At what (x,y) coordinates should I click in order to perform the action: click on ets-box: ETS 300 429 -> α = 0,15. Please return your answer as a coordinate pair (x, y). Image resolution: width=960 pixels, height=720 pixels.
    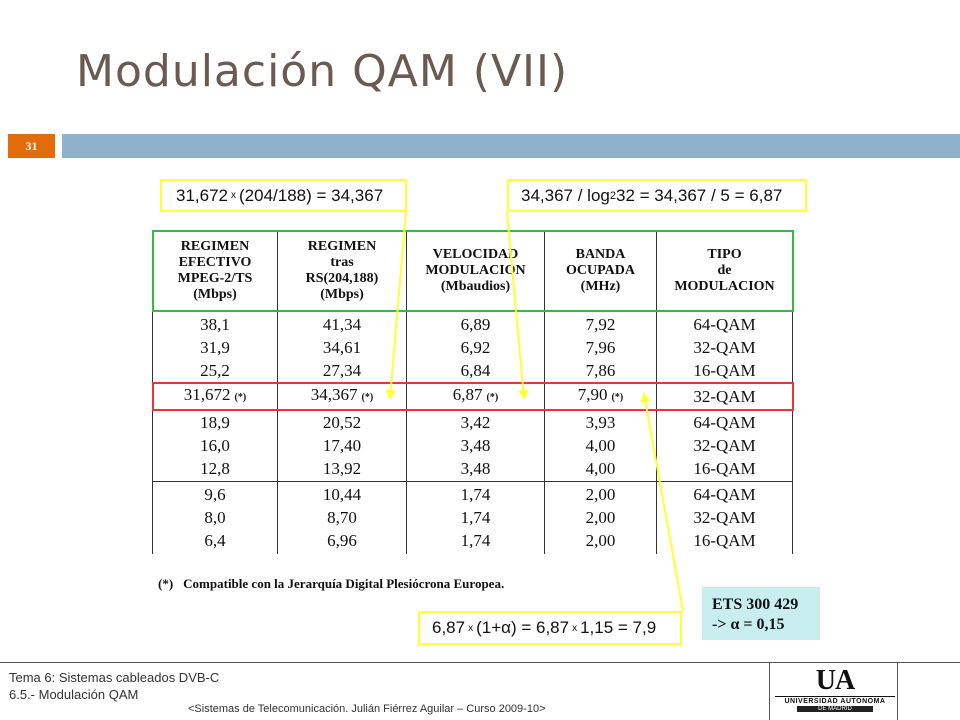
    Looking at the image, I should click on (761, 613).